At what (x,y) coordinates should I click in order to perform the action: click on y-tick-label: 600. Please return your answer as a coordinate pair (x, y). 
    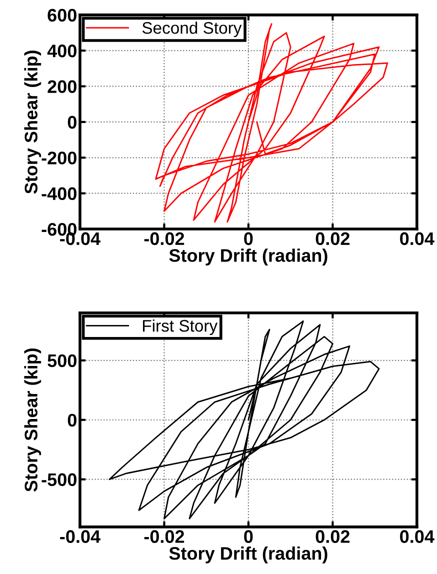
    Looking at the image, I should click on (62, 15).